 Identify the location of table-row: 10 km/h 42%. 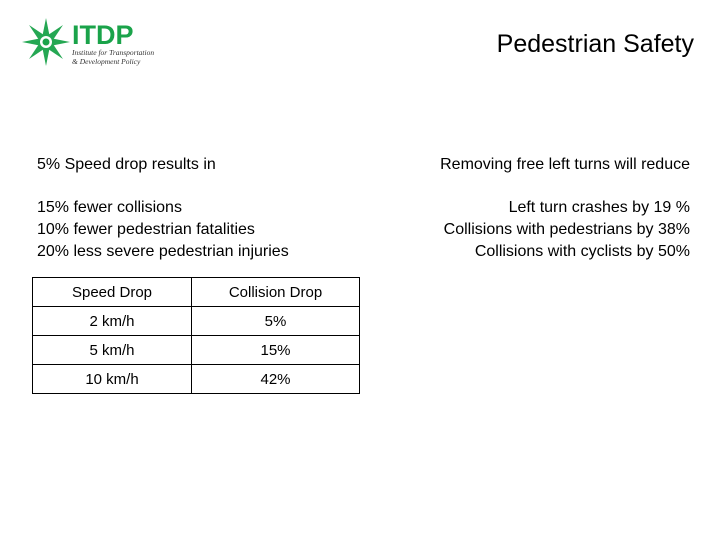
(196, 379).